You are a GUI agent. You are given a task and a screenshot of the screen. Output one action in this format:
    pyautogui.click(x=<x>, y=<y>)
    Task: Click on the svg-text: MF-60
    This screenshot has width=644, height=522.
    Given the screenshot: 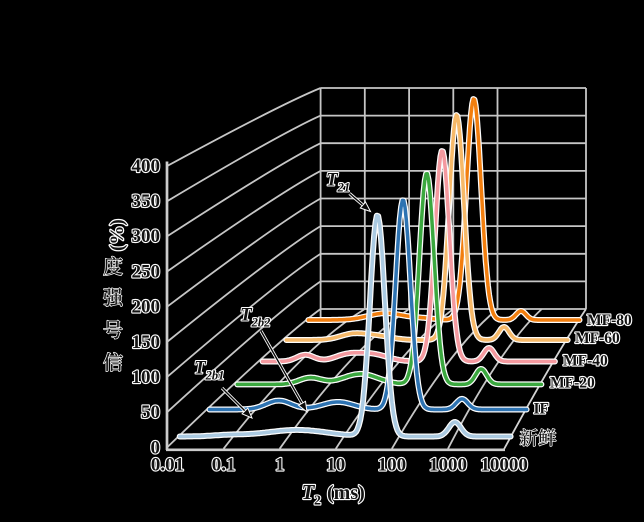 What is the action you would take?
    pyautogui.click(x=597, y=338)
    